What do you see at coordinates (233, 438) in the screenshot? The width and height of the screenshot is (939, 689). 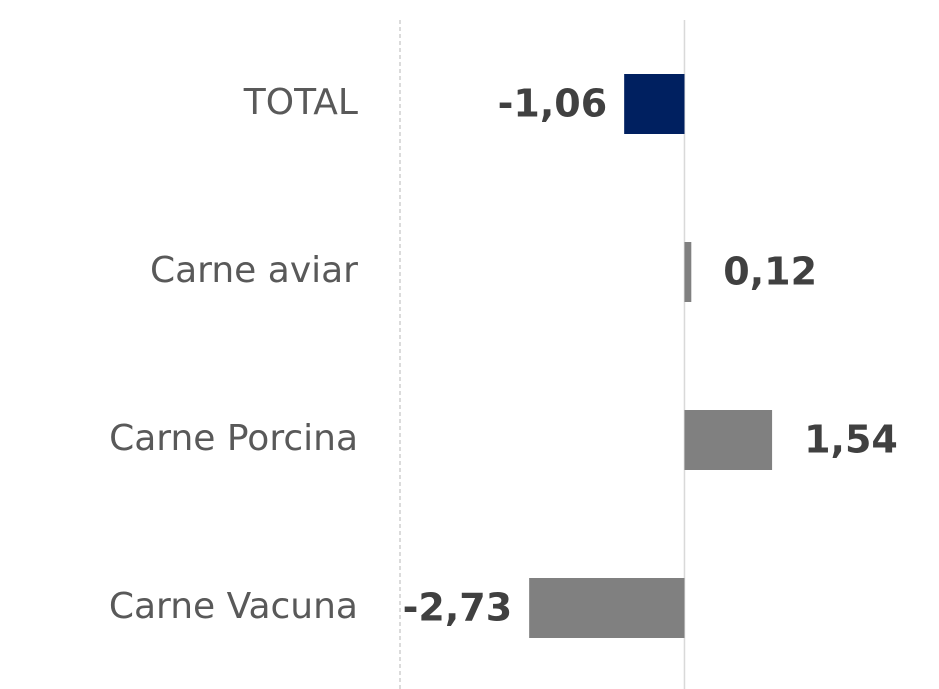 I see `category-label: Carne Porcina` at bounding box center [233, 438].